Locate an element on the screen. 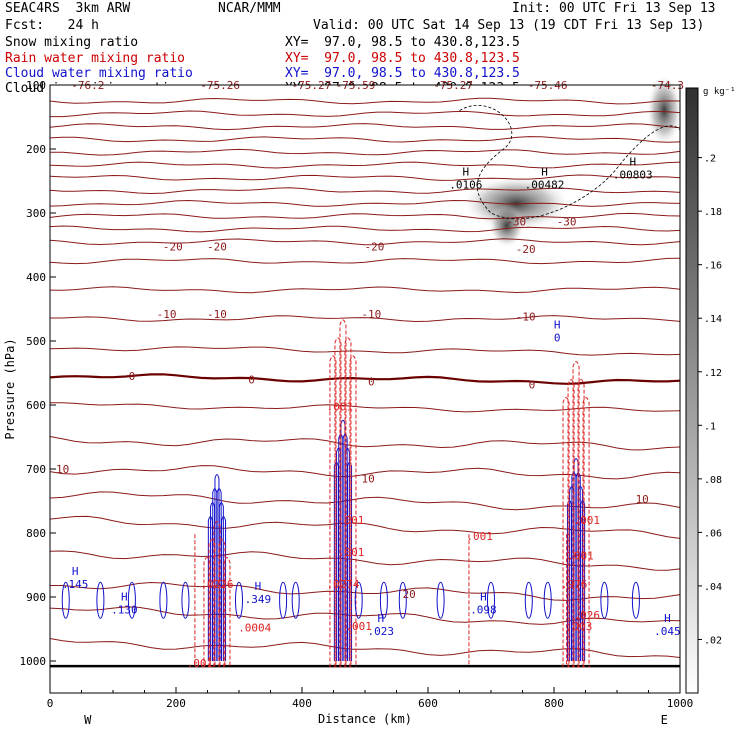 Image resolution: width=740 pixels, height=740 pixels. temperature-label: -10 is located at coordinates (167, 314).